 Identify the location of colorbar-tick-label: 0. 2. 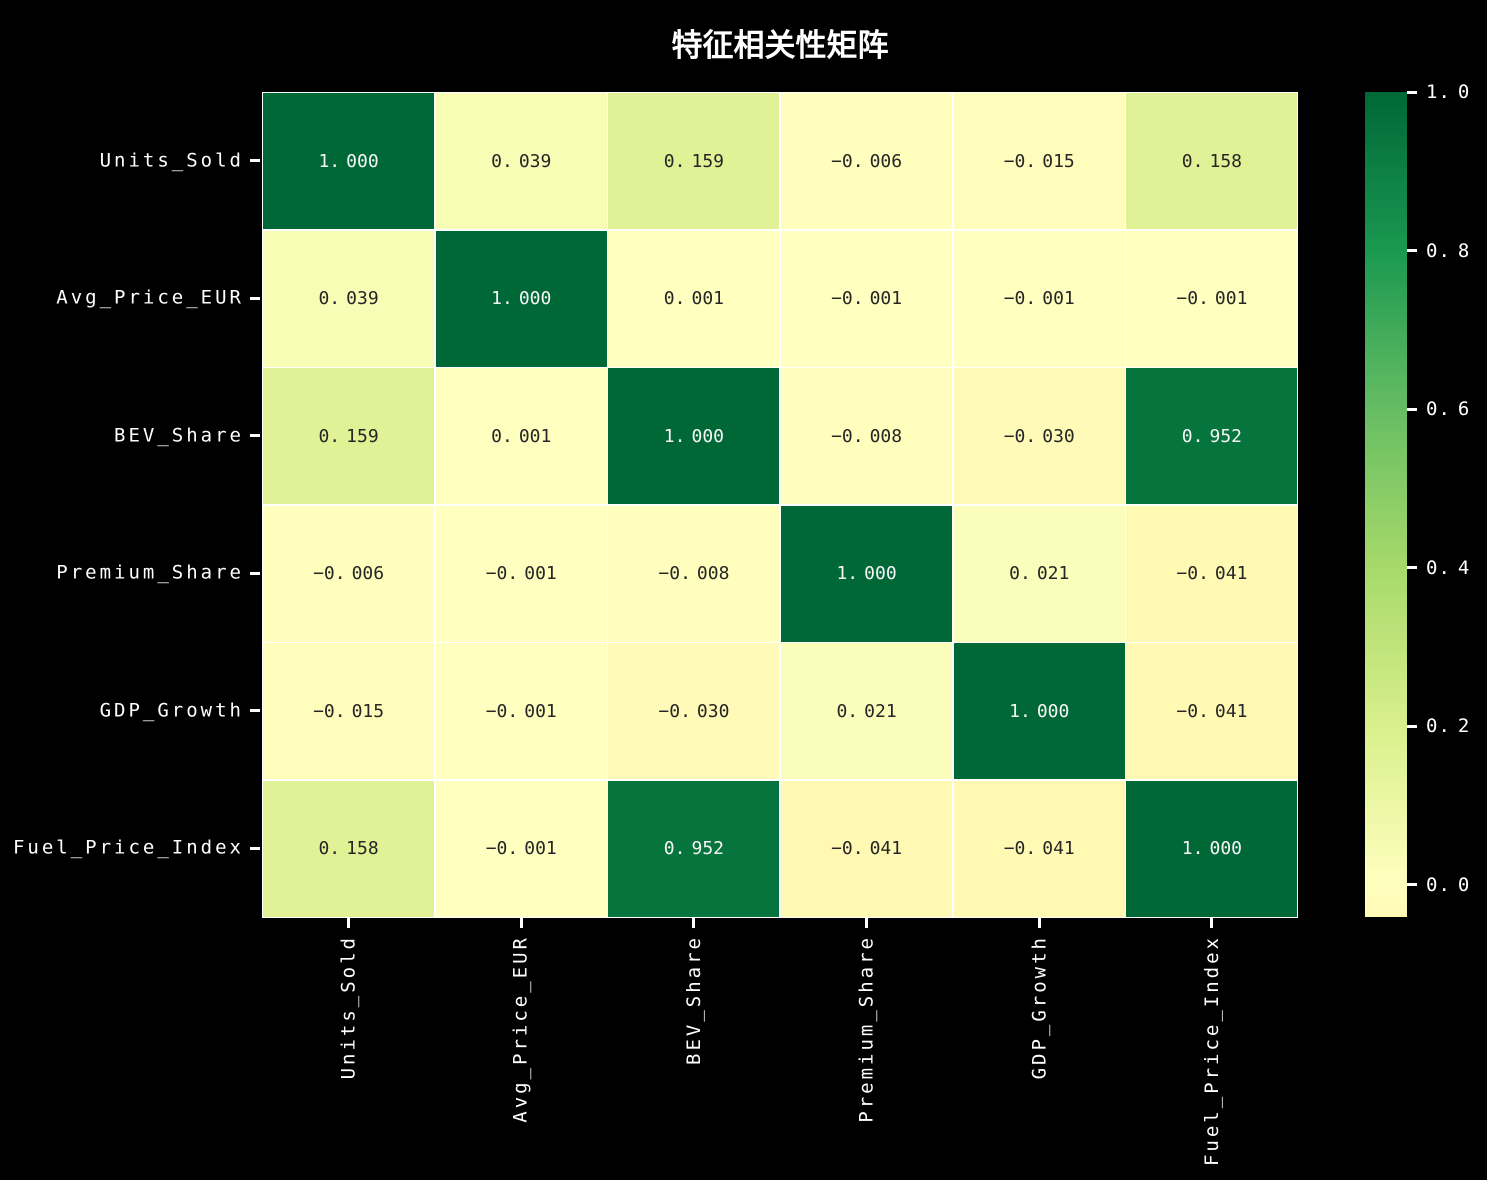
(1448, 726).